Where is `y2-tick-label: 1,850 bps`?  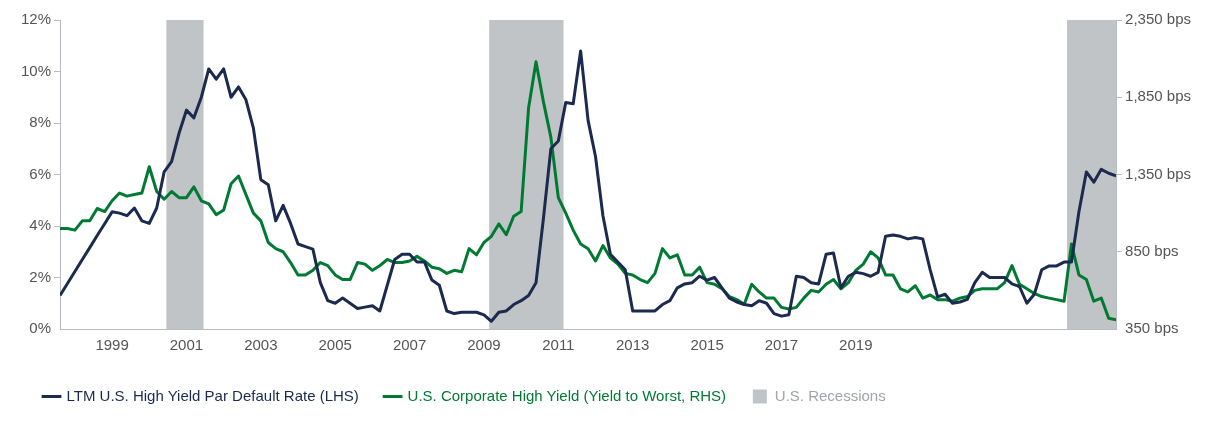
y2-tick-label: 1,850 bps is located at coordinates (1158, 96).